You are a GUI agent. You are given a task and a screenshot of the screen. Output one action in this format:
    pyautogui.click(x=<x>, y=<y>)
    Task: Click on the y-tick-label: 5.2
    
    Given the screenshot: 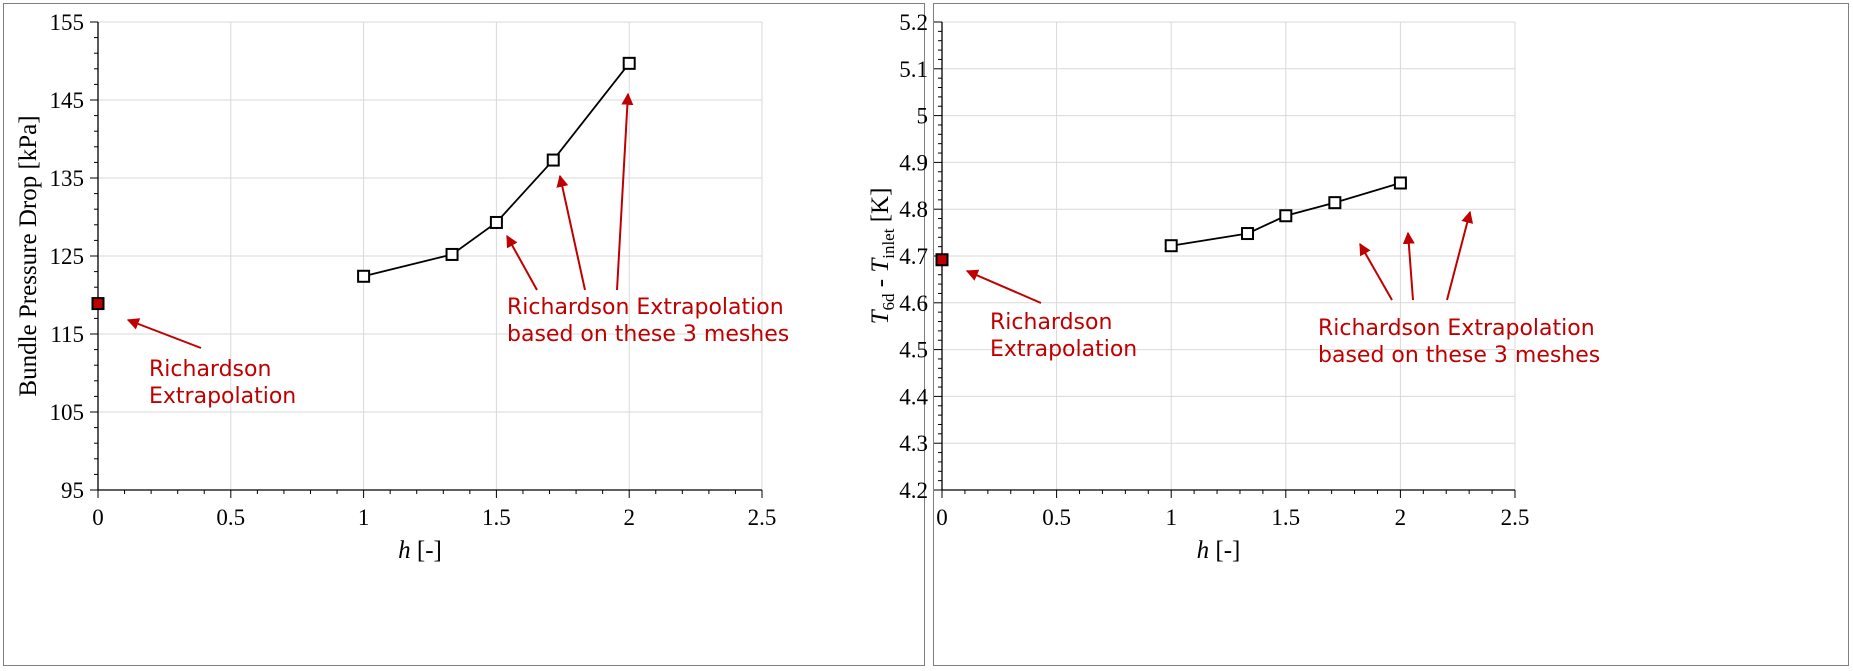 What is the action you would take?
    pyautogui.click(x=913, y=22)
    